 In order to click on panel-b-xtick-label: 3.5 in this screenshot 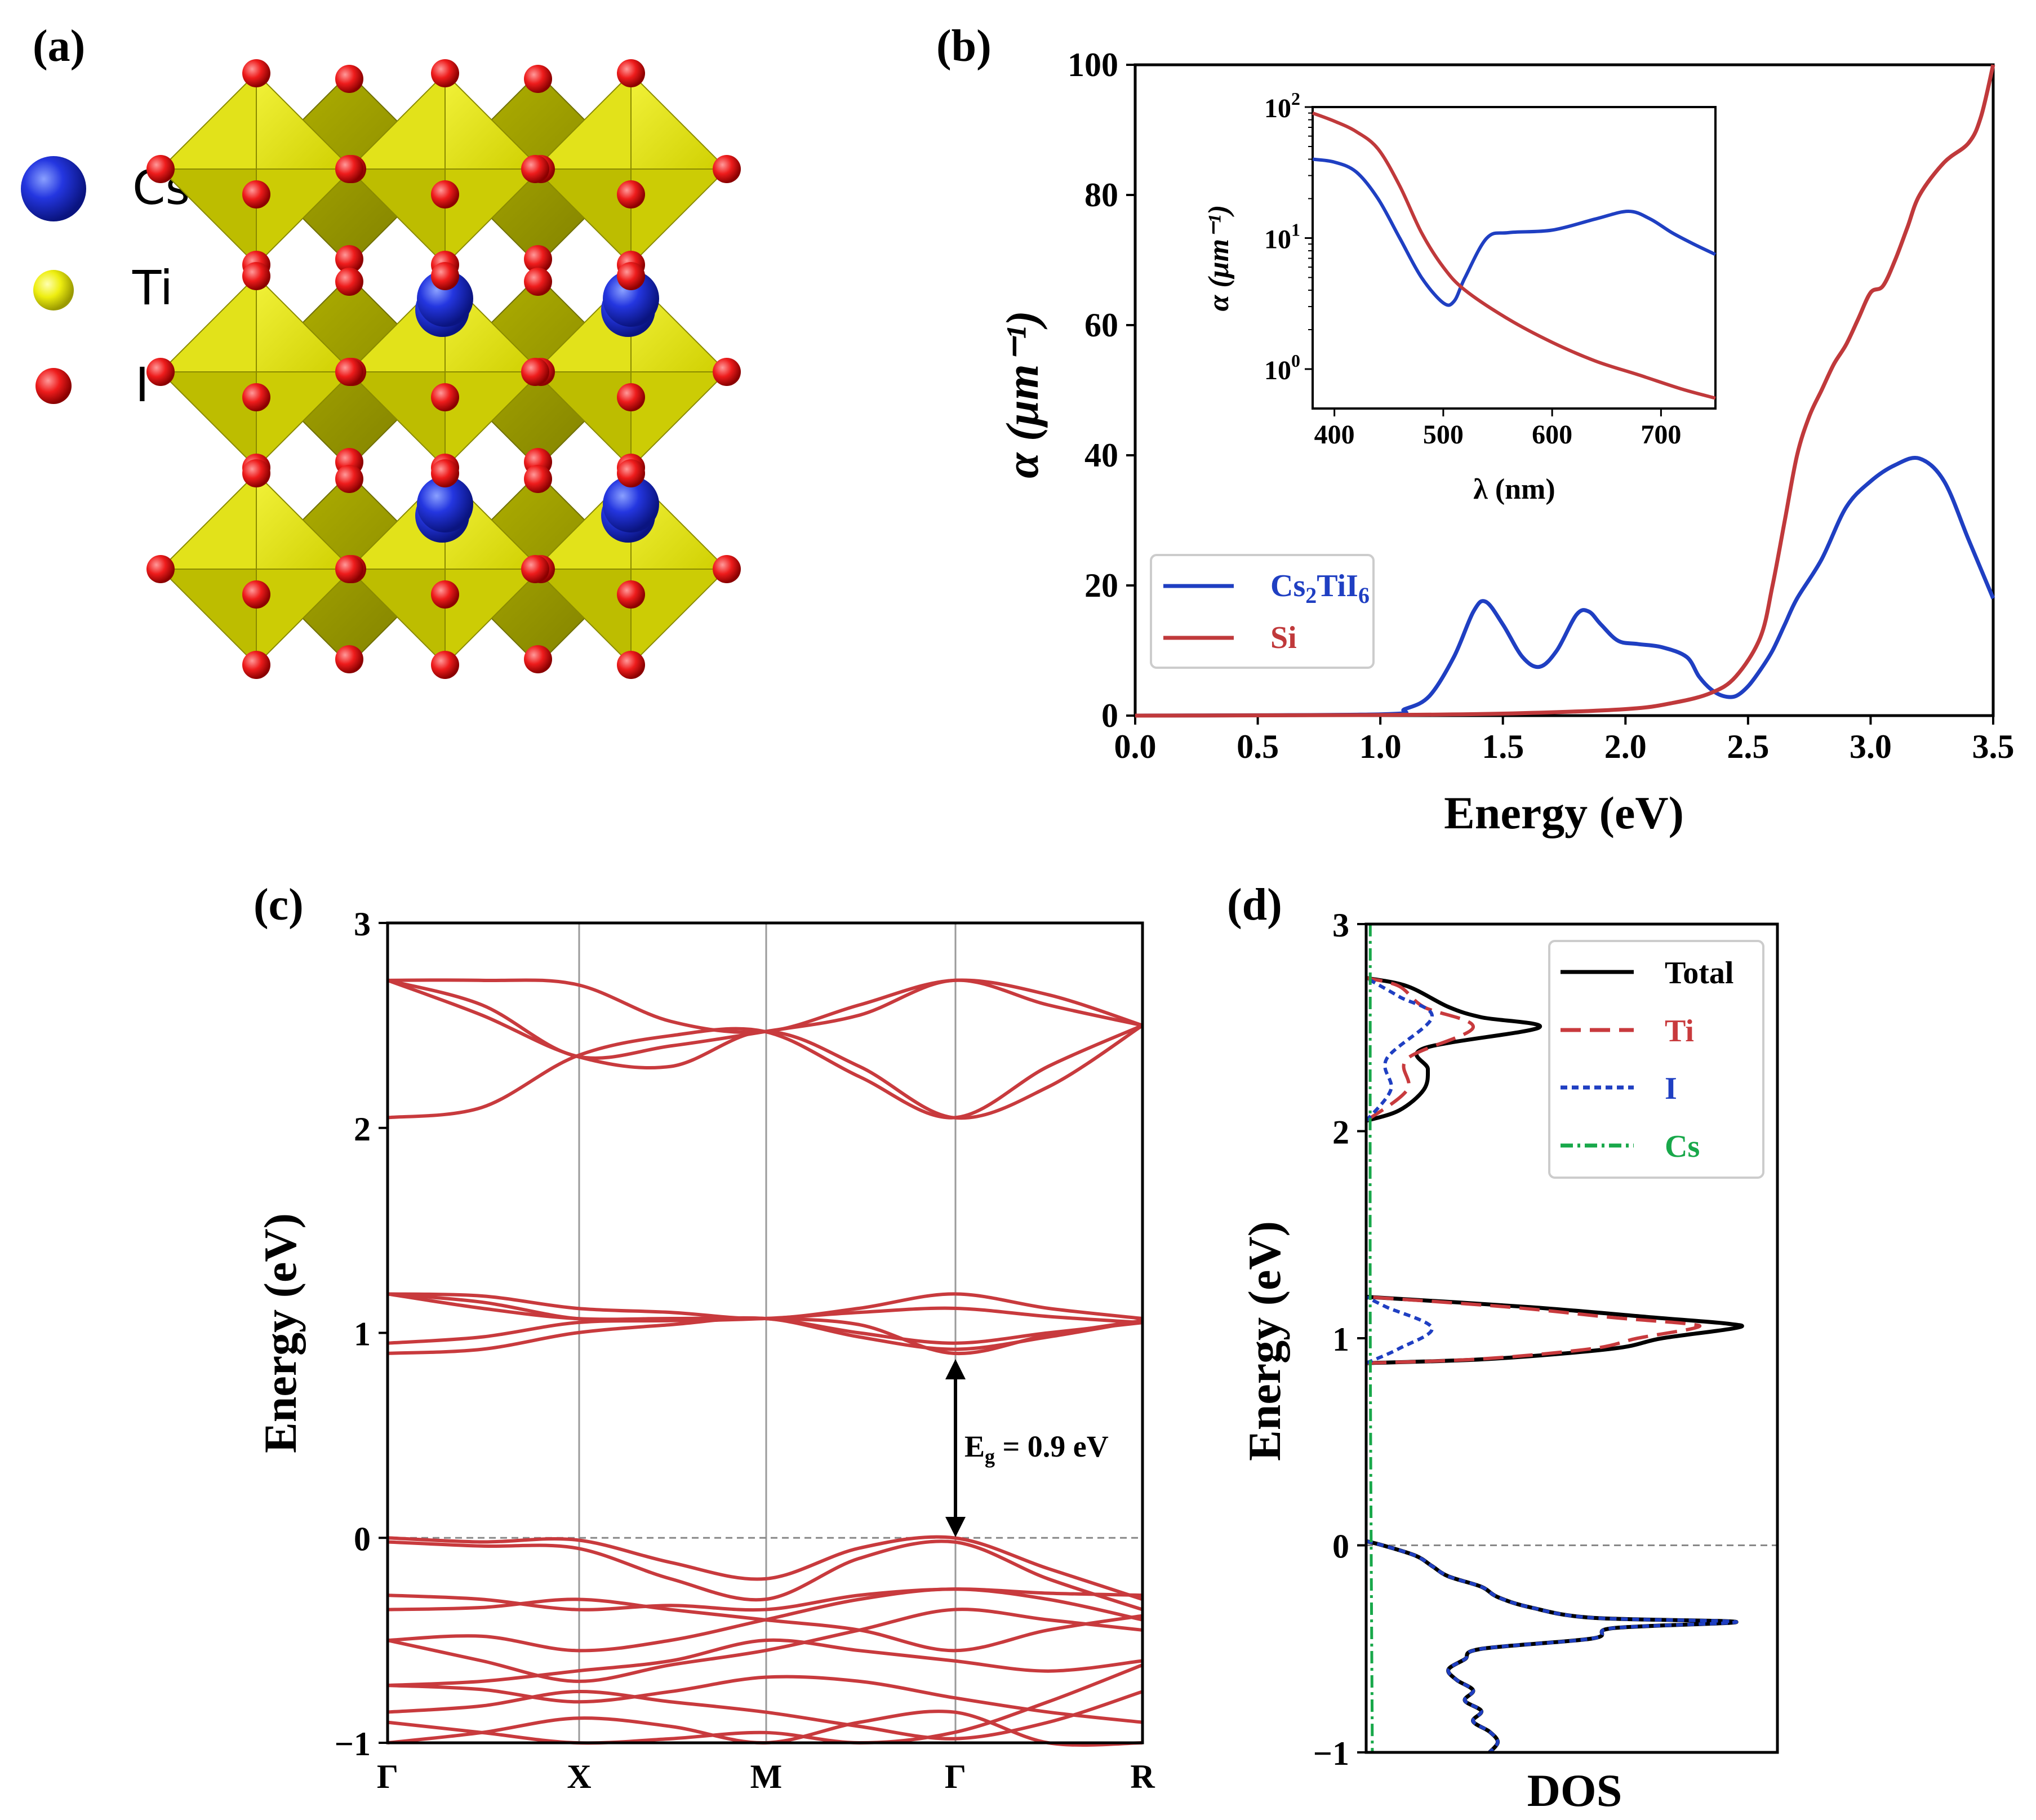, I will do `click(1993, 746)`.